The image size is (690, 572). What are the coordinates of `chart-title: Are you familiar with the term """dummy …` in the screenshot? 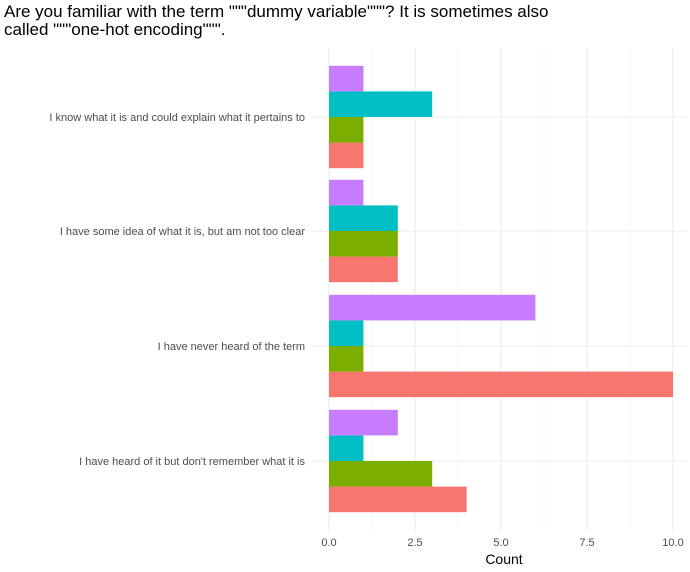 It's located at (276, 20).